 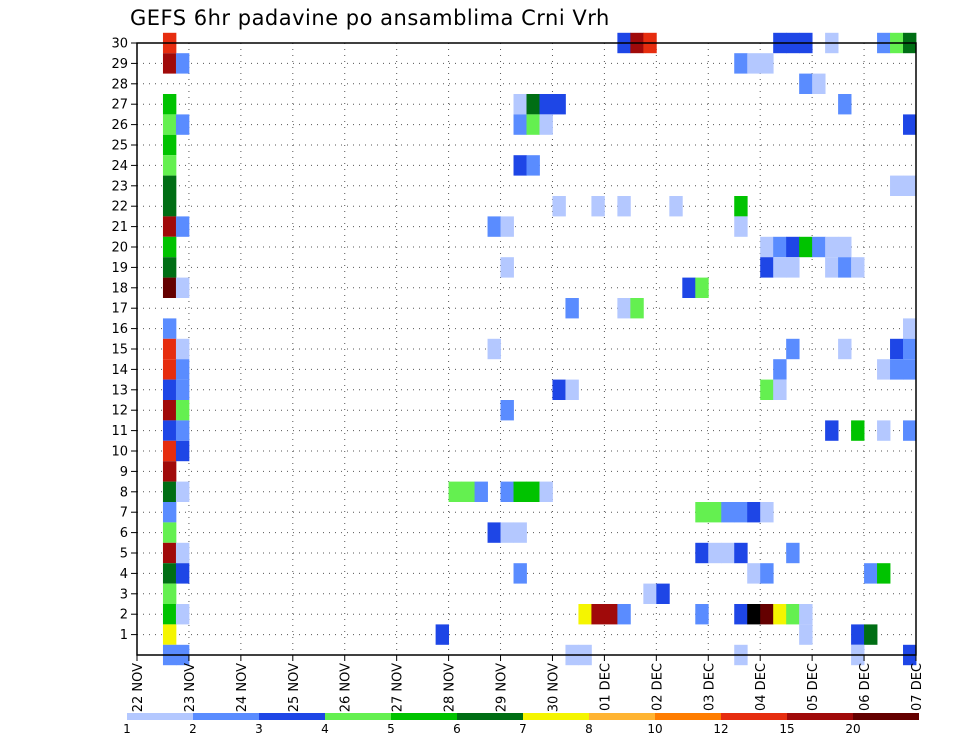 I want to click on legend-label-3: 4, so click(x=325, y=729).